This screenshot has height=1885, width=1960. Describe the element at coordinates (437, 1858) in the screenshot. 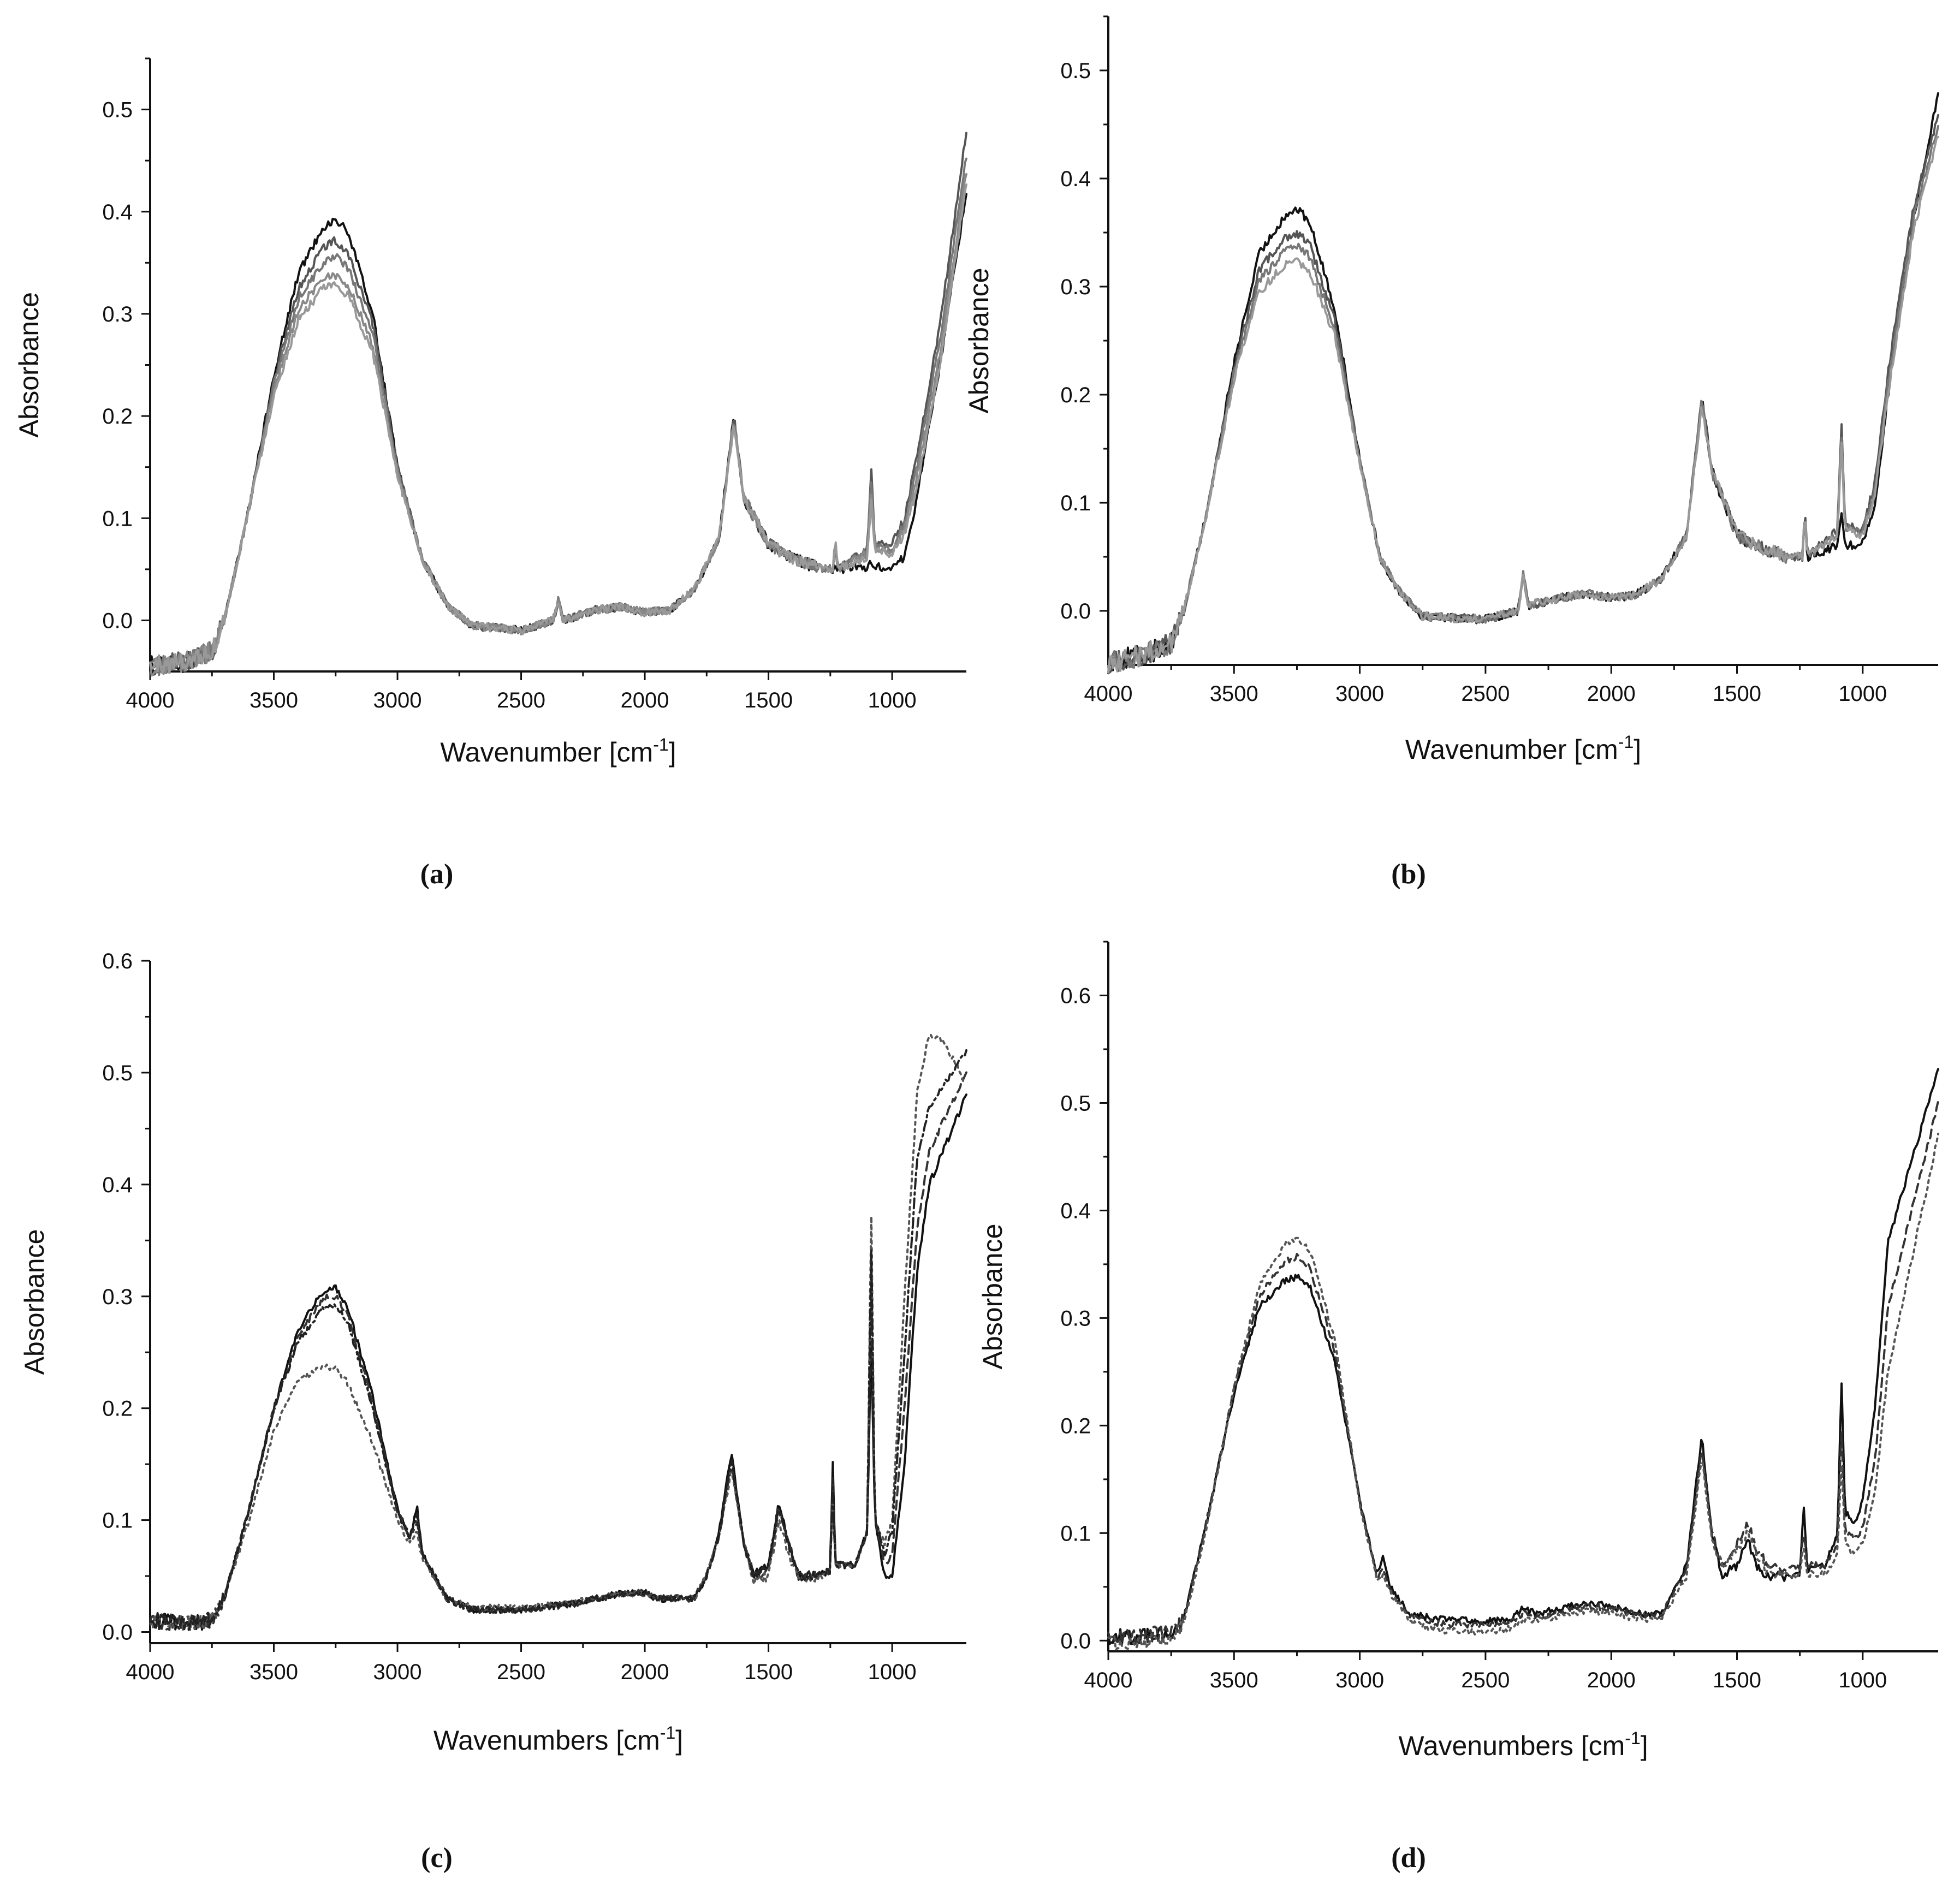

I see `panel-caption: (c)` at that location.